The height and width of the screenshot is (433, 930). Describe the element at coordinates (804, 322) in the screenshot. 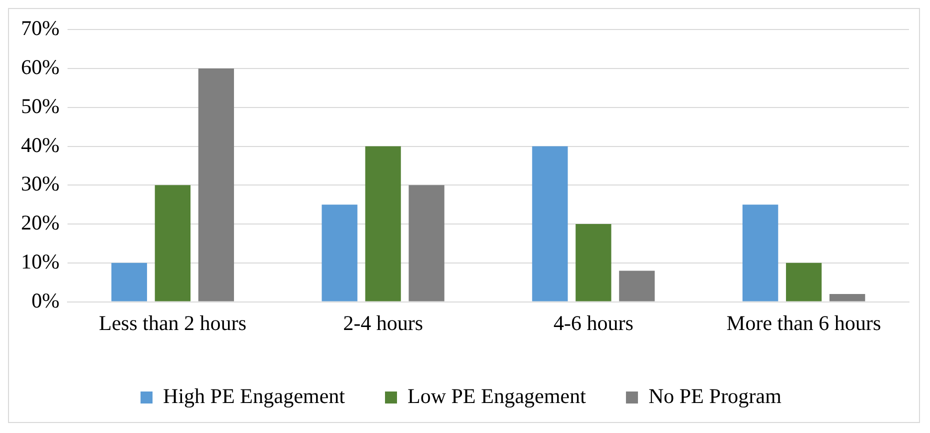

I see `x-tick-label: More than 6 hours` at that location.